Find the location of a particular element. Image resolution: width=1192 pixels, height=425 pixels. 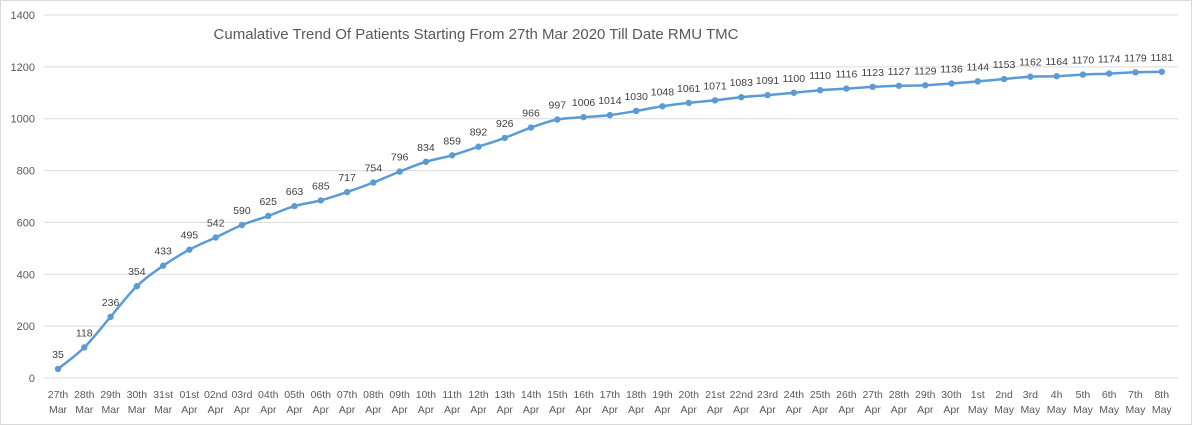

x-tick-label-day: 04th is located at coordinates (268, 395).